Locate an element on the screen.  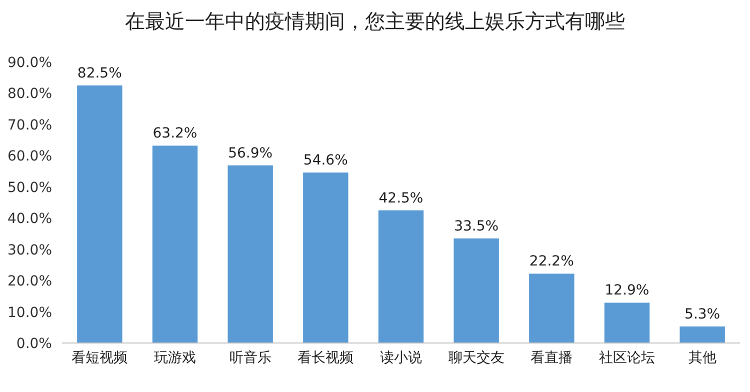
y-tick-label: 40.0% is located at coordinates (30, 219).